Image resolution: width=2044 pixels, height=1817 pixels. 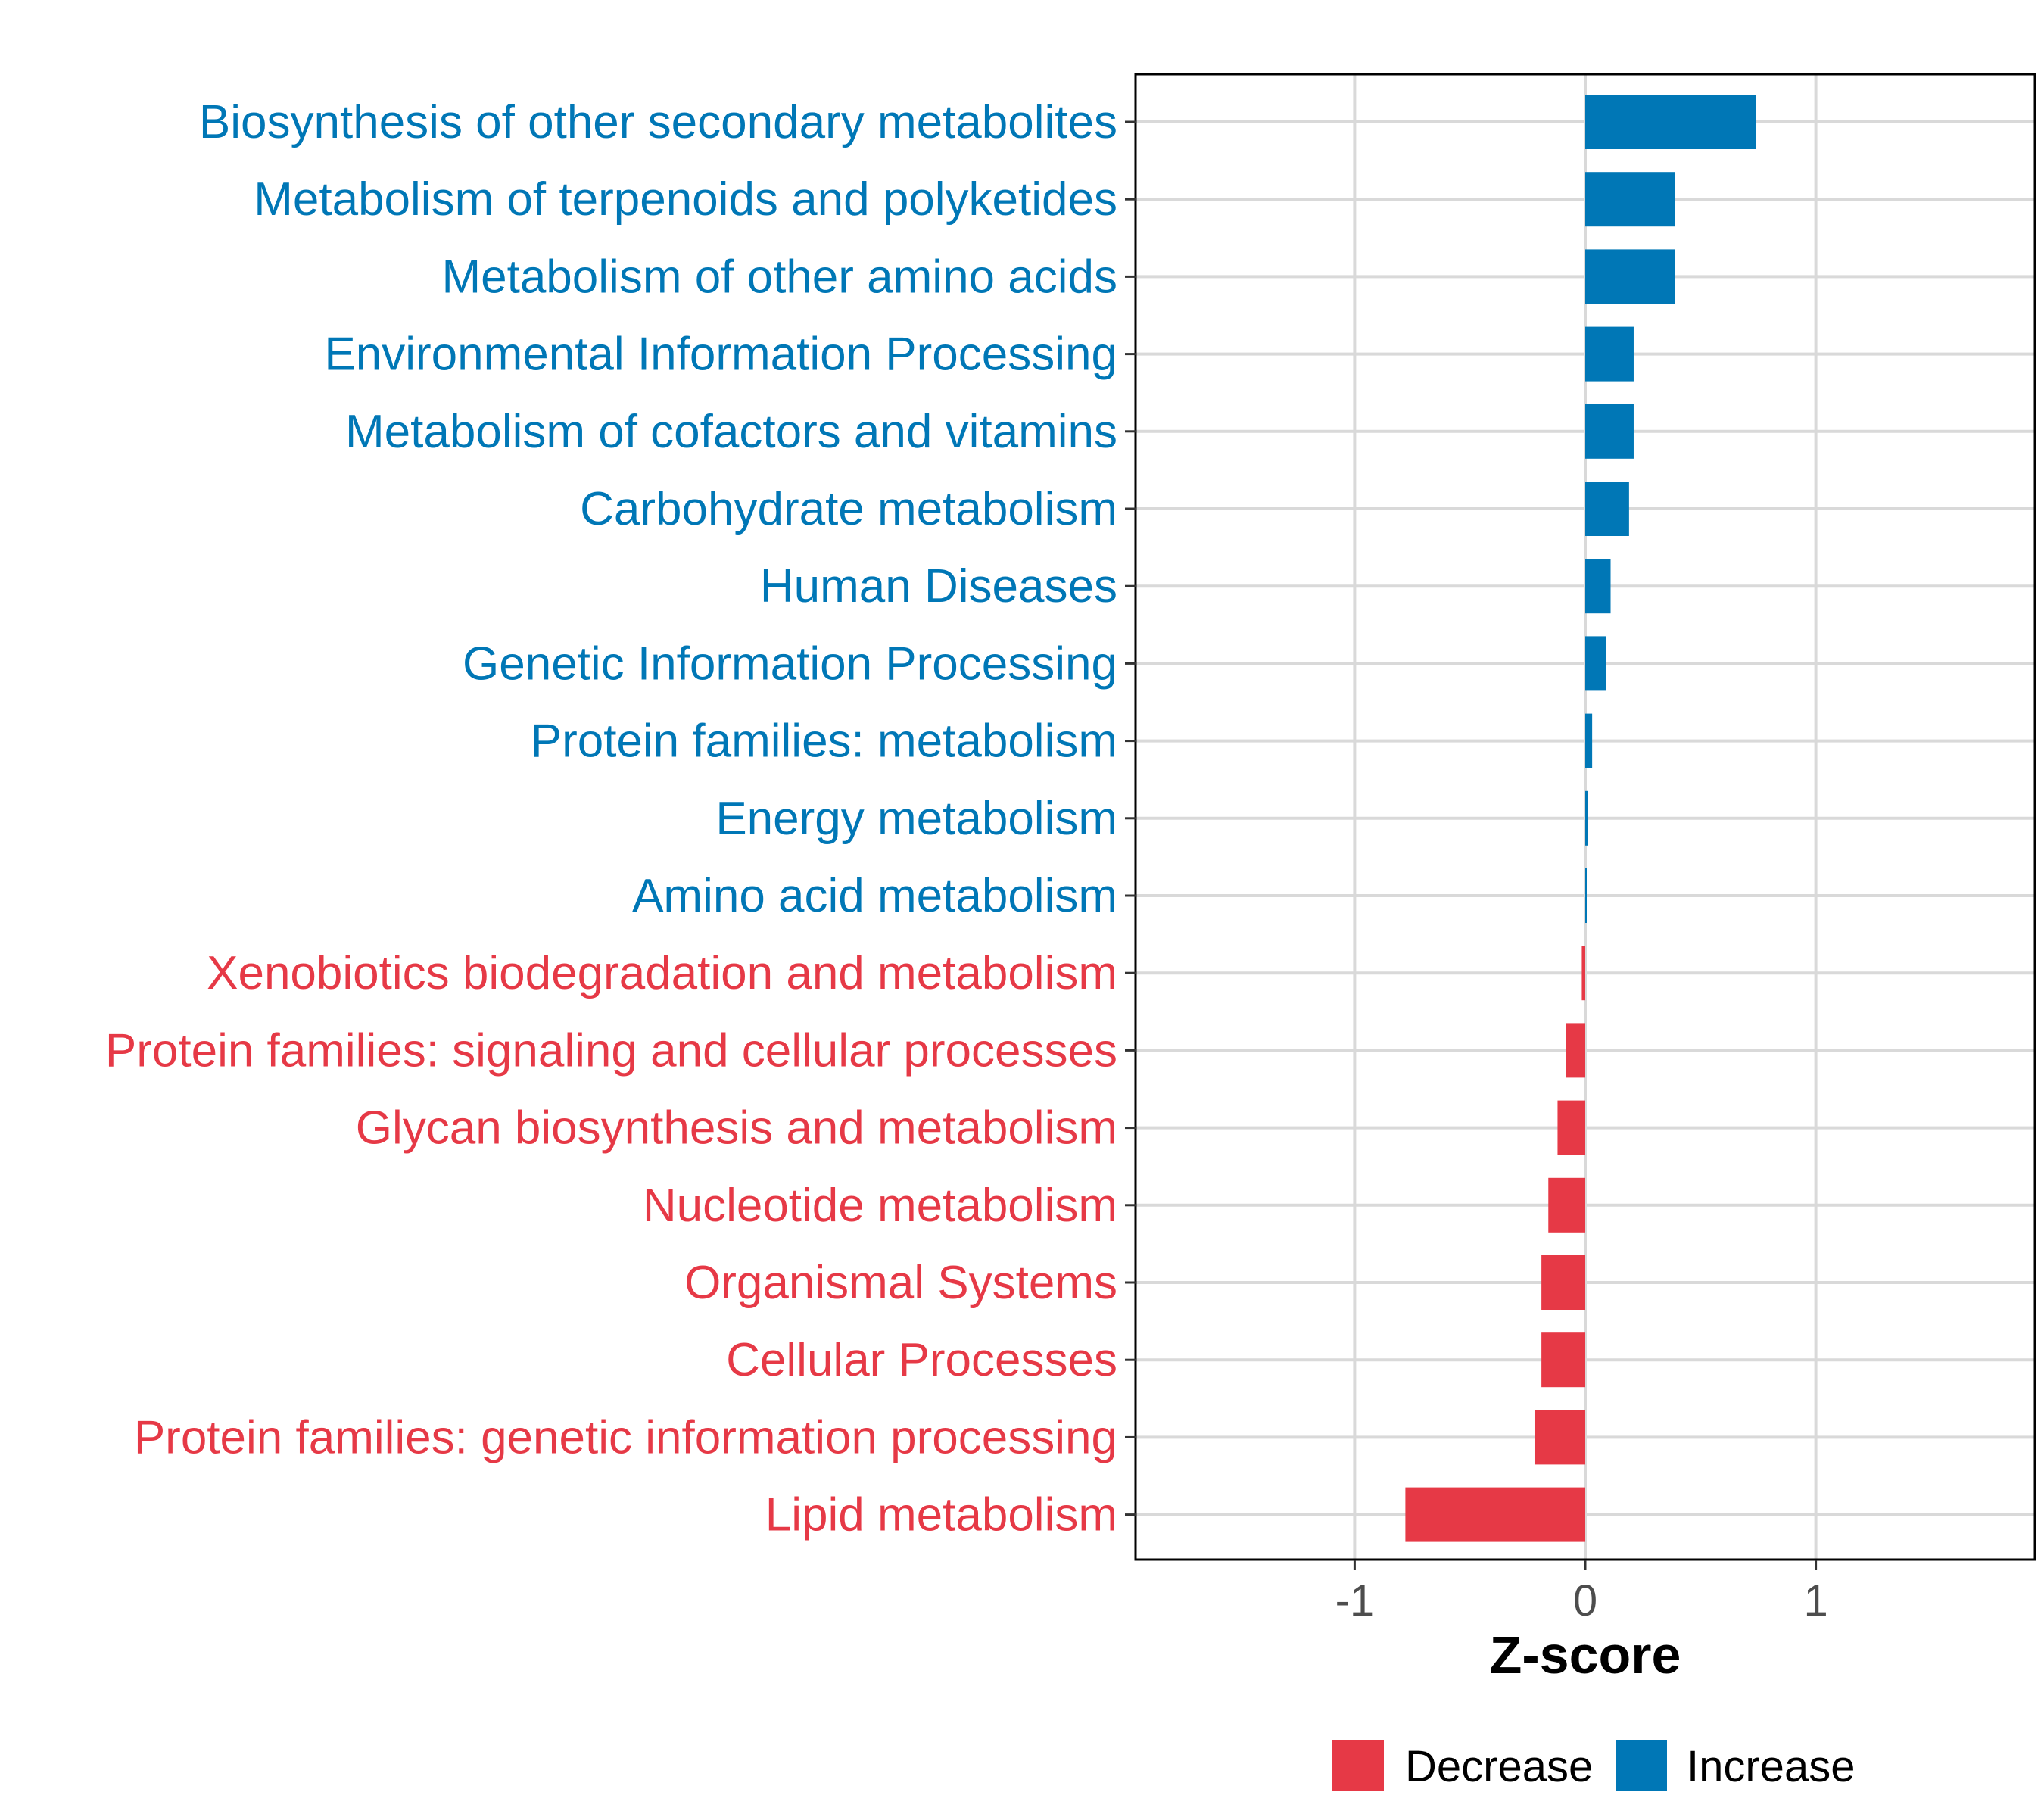 What do you see at coordinates (736, 1128) in the screenshot?
I see `category-label-glycan-biosynthesis-and-metabolism: Glycan biosynthesis and metabolism` at bounding box center [736, 1128].